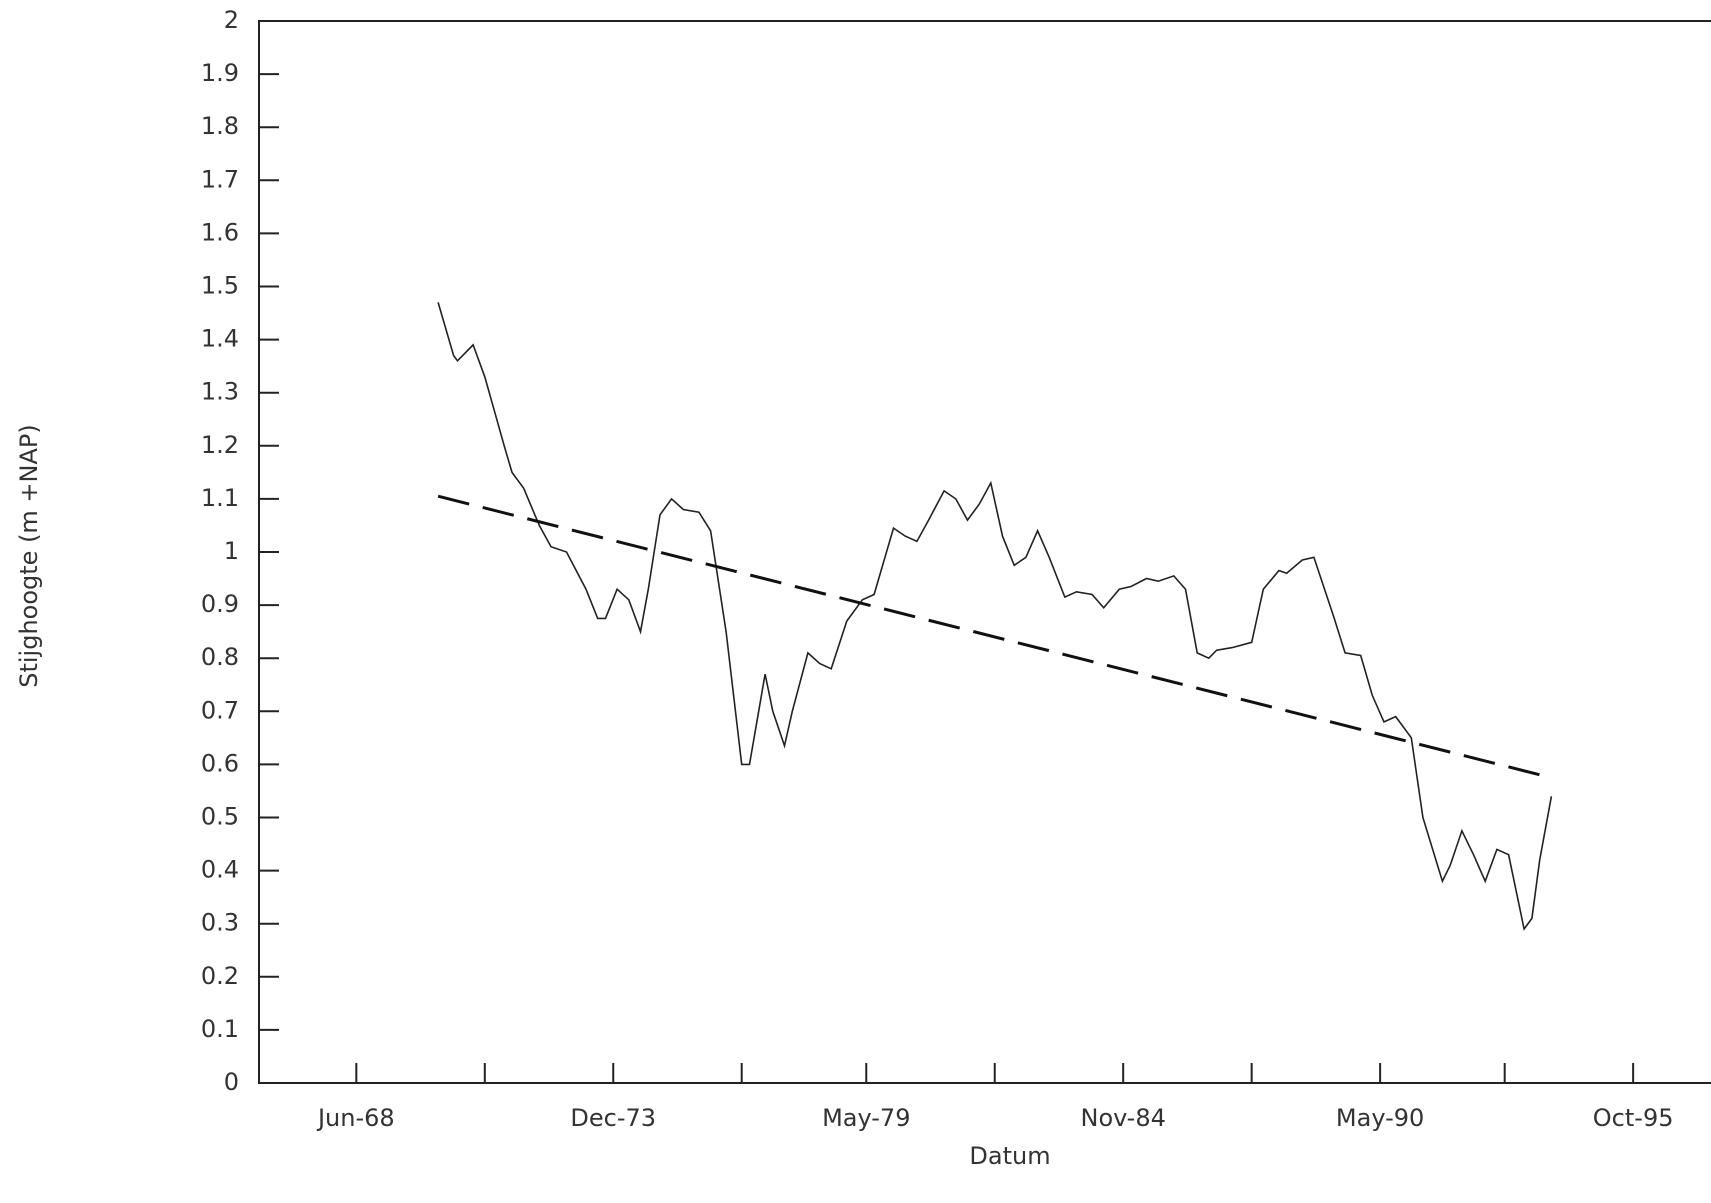 This screenshot has height=1203, width=1711. I want to click on y-tick-label: 2, so click(231, 20).